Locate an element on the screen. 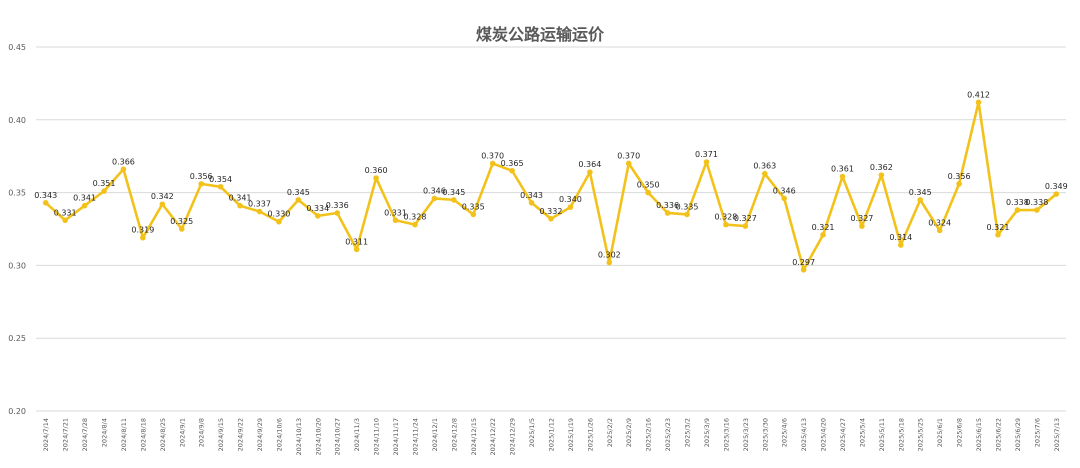 Image resolution: width=1080 pixels, height=468 pixels. data-label: 0.371 is located at coordinates (706, 154).